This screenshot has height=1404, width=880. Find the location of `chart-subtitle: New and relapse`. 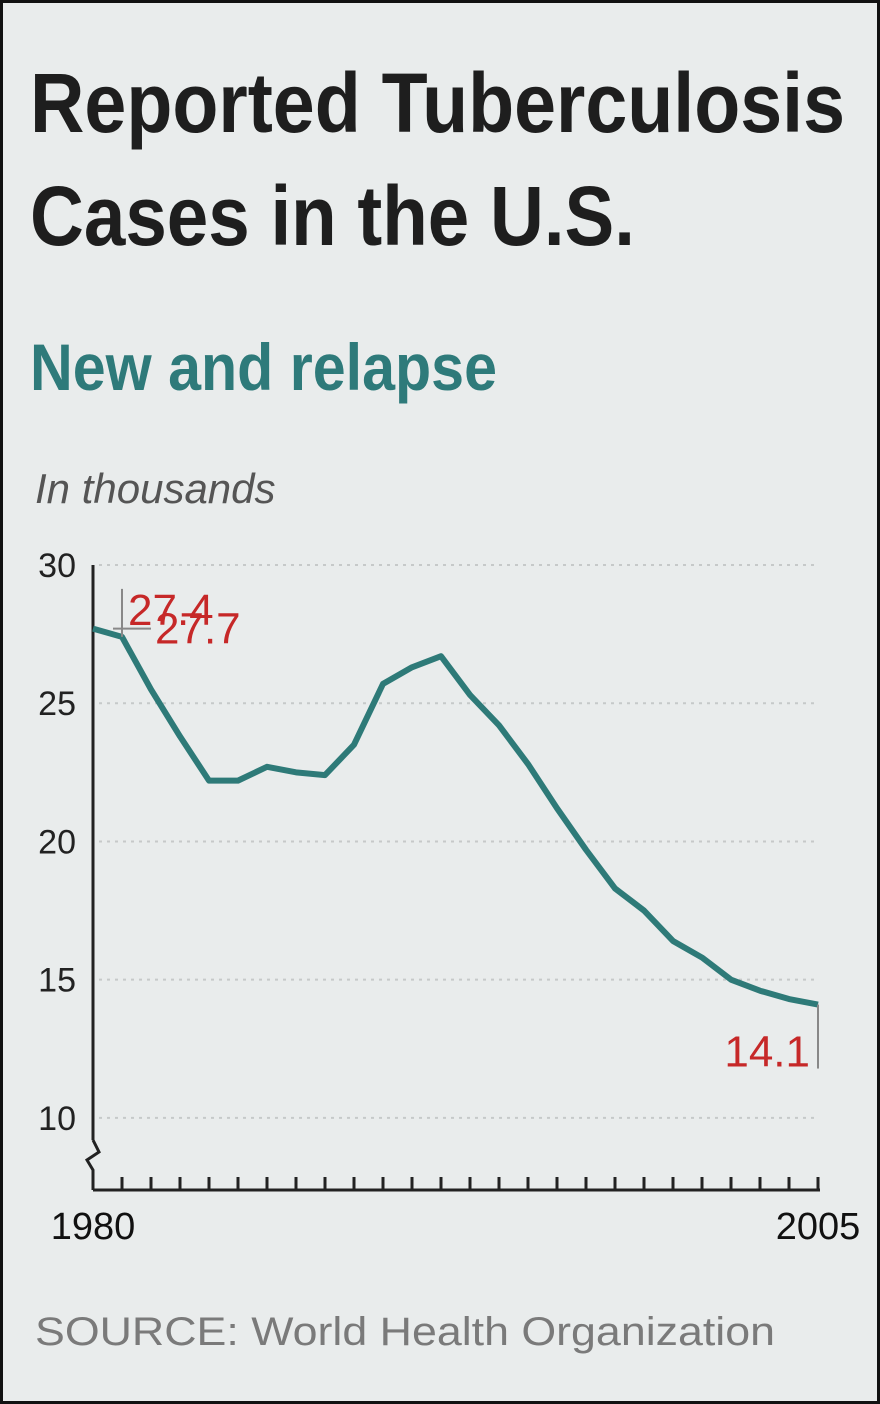

chart-subtitle: New and relapse is located at coordinates (263, 367).